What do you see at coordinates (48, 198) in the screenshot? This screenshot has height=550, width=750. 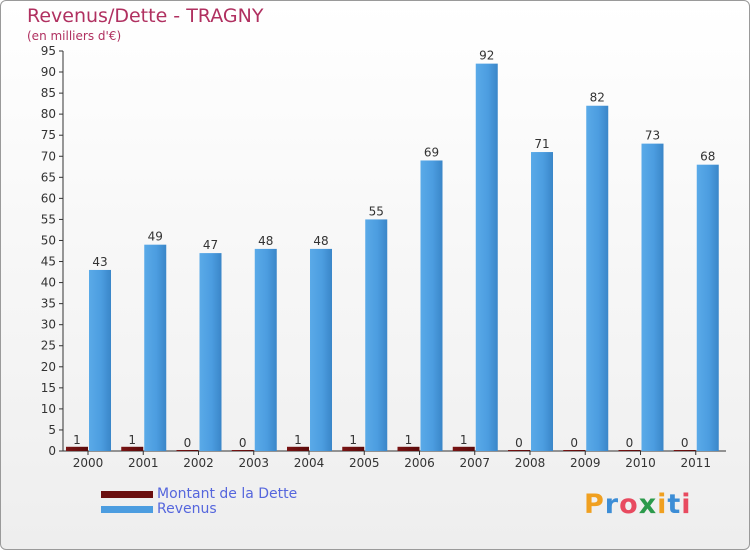 I see `y-tick-label: 60` at bounding box center [48, 198].